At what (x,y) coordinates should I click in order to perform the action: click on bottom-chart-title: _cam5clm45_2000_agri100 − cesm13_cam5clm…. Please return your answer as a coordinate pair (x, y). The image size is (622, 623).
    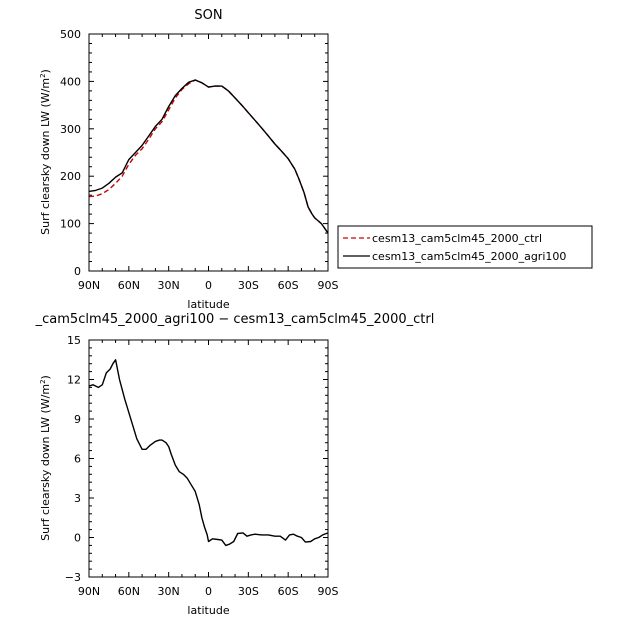
    Looking at the image, I should click on (235, 319).